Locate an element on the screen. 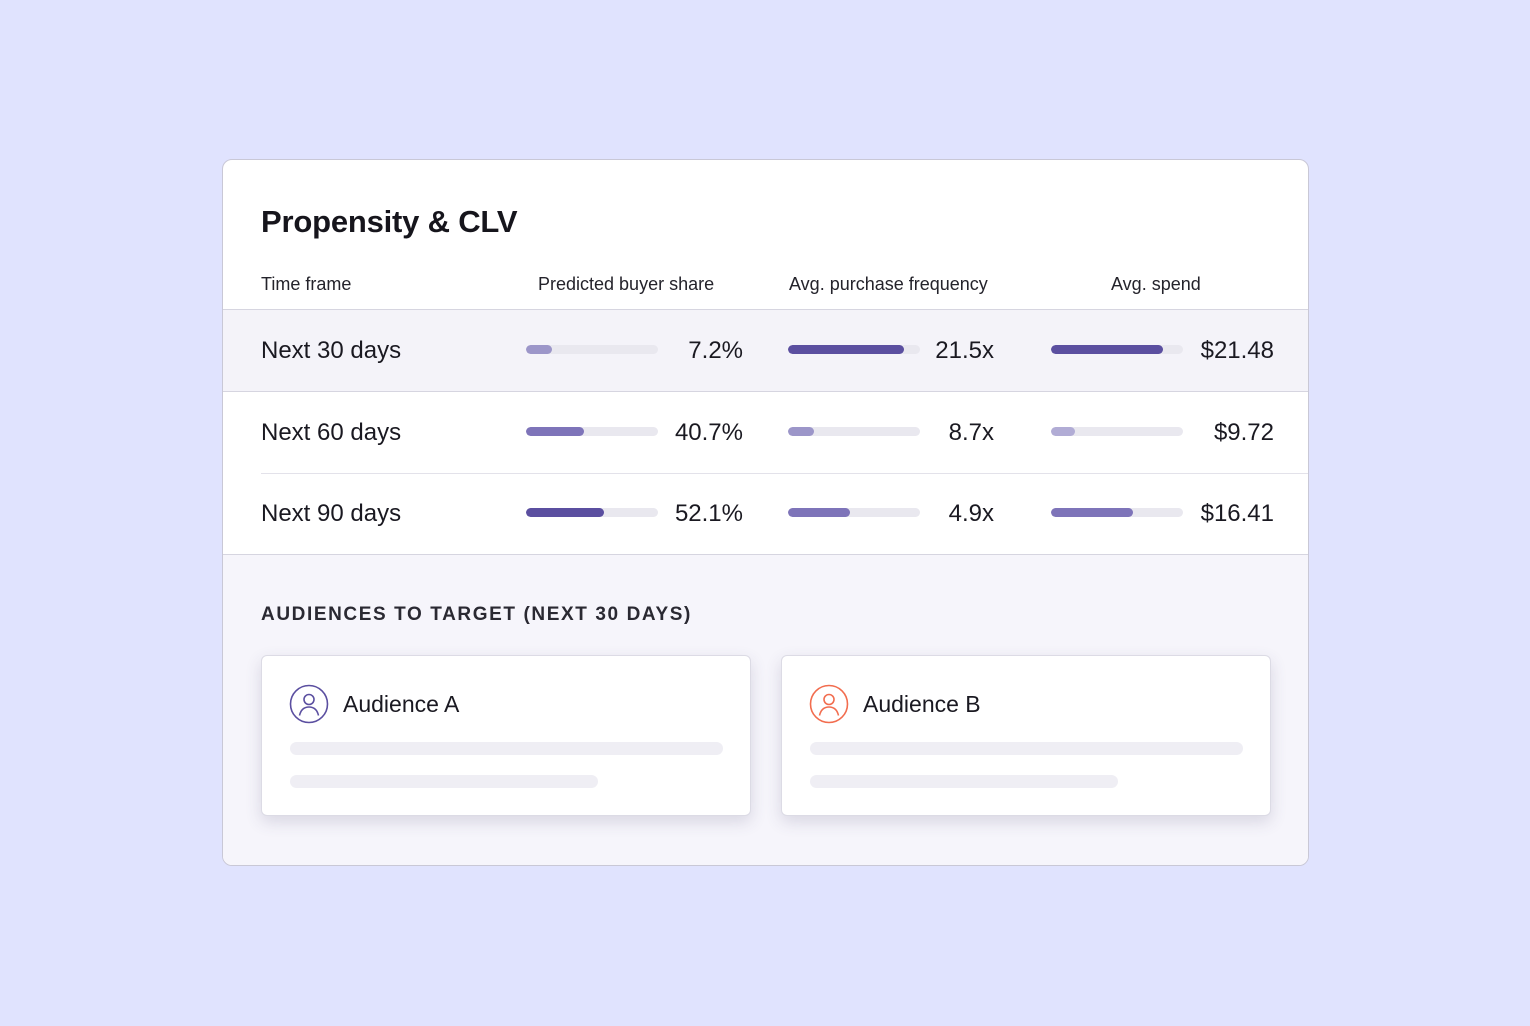 Image resolution: width=1530 pixels, height=1026 pixels. panel-title: Propensity & CLV is located at coordinates (389, 221).